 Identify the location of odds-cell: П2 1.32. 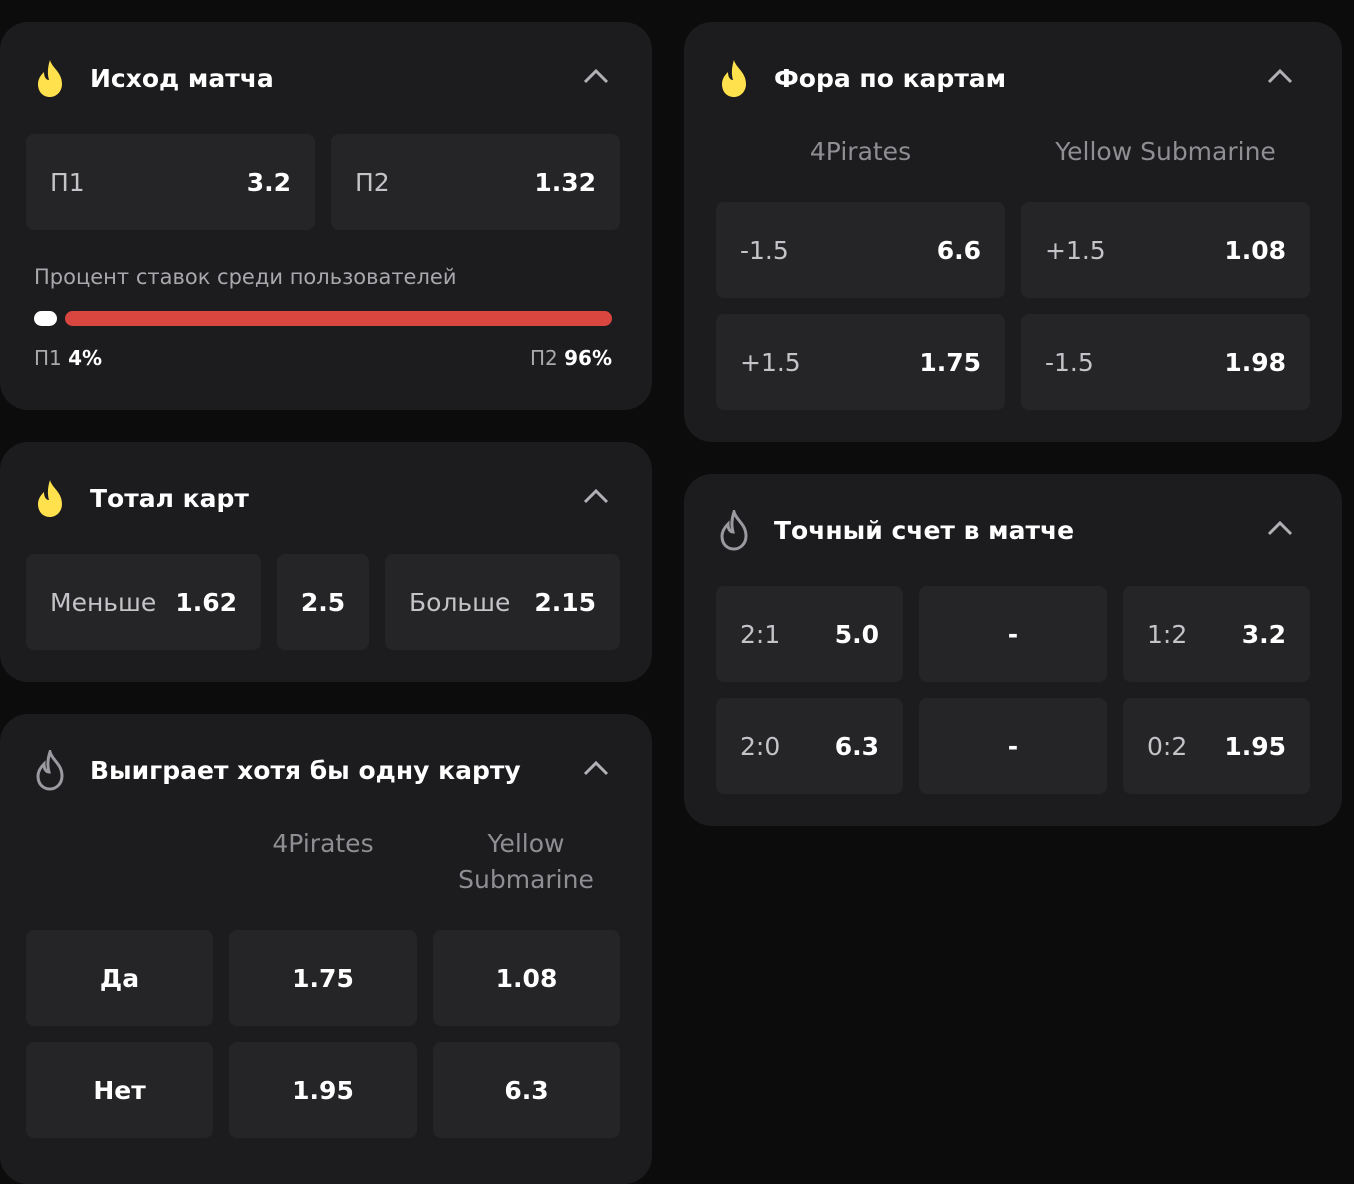
(475, 182).